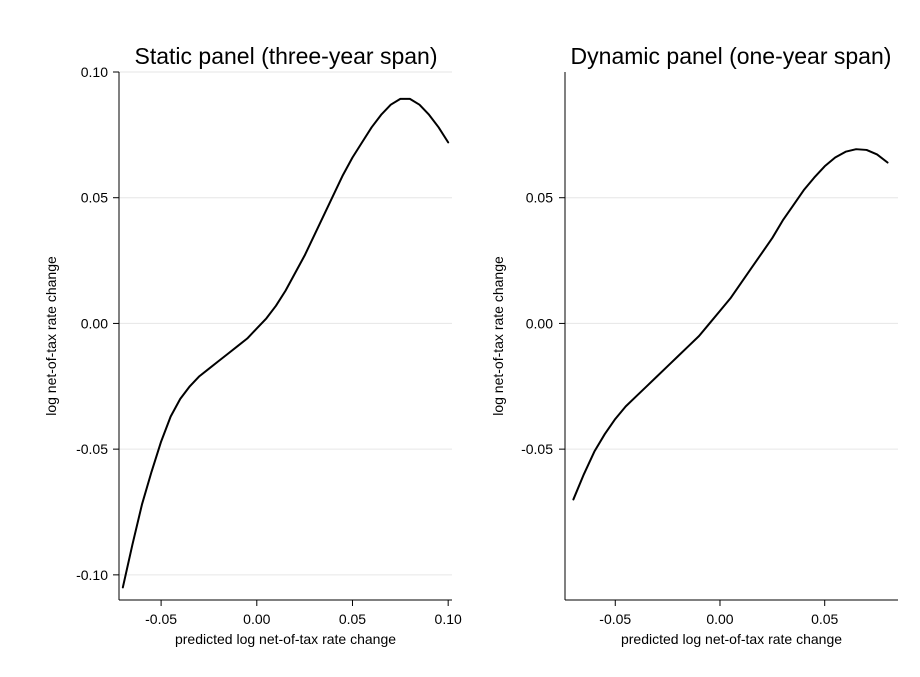  Describe the element at coordinates (94, 72) in the screenshot. I see `y-tick-label: 0.10` at that location.